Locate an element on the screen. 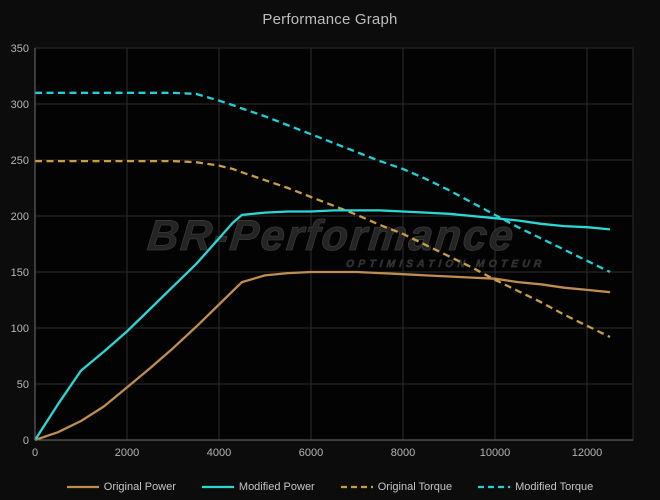 This screenshot has width=660, height=500. watermark-tagline-text: OPTIMISATION MOTEUR is located at coordinates (445, 264).